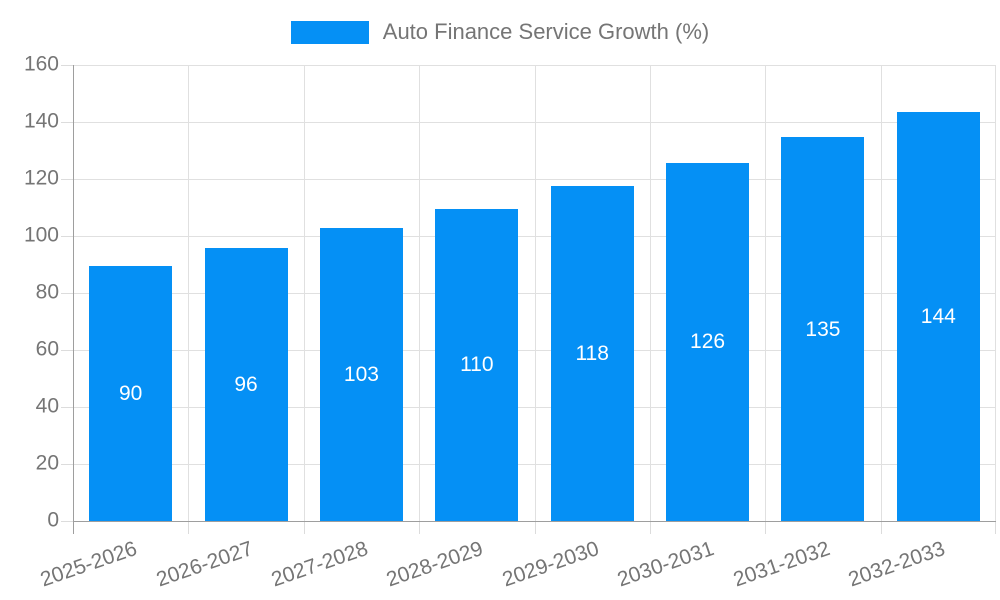  What do you see at coordinates (435, 564) in the screenshot?
I see `x-axis-tick-label: 2028-2029` at bounding box center [435, 564].